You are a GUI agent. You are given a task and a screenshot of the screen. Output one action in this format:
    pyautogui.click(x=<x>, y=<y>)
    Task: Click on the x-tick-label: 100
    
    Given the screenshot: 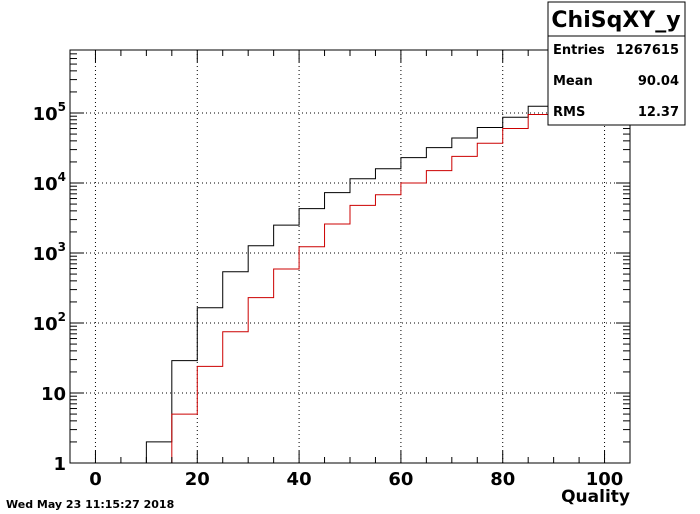 What is the action you would take?
    pyautogui.click(x=605, y=479)
    